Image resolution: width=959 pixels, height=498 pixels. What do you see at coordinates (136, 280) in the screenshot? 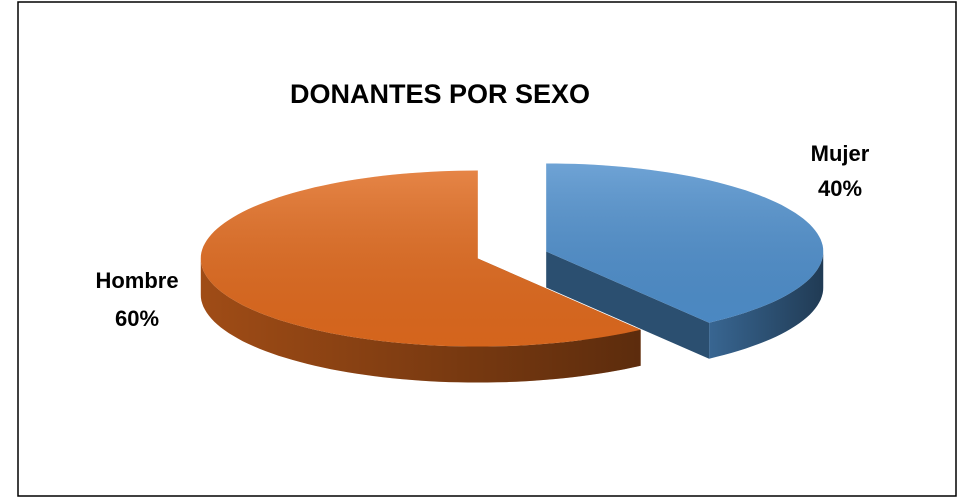
I see `slice-label: Hombre` at bounding box center [136, 280].